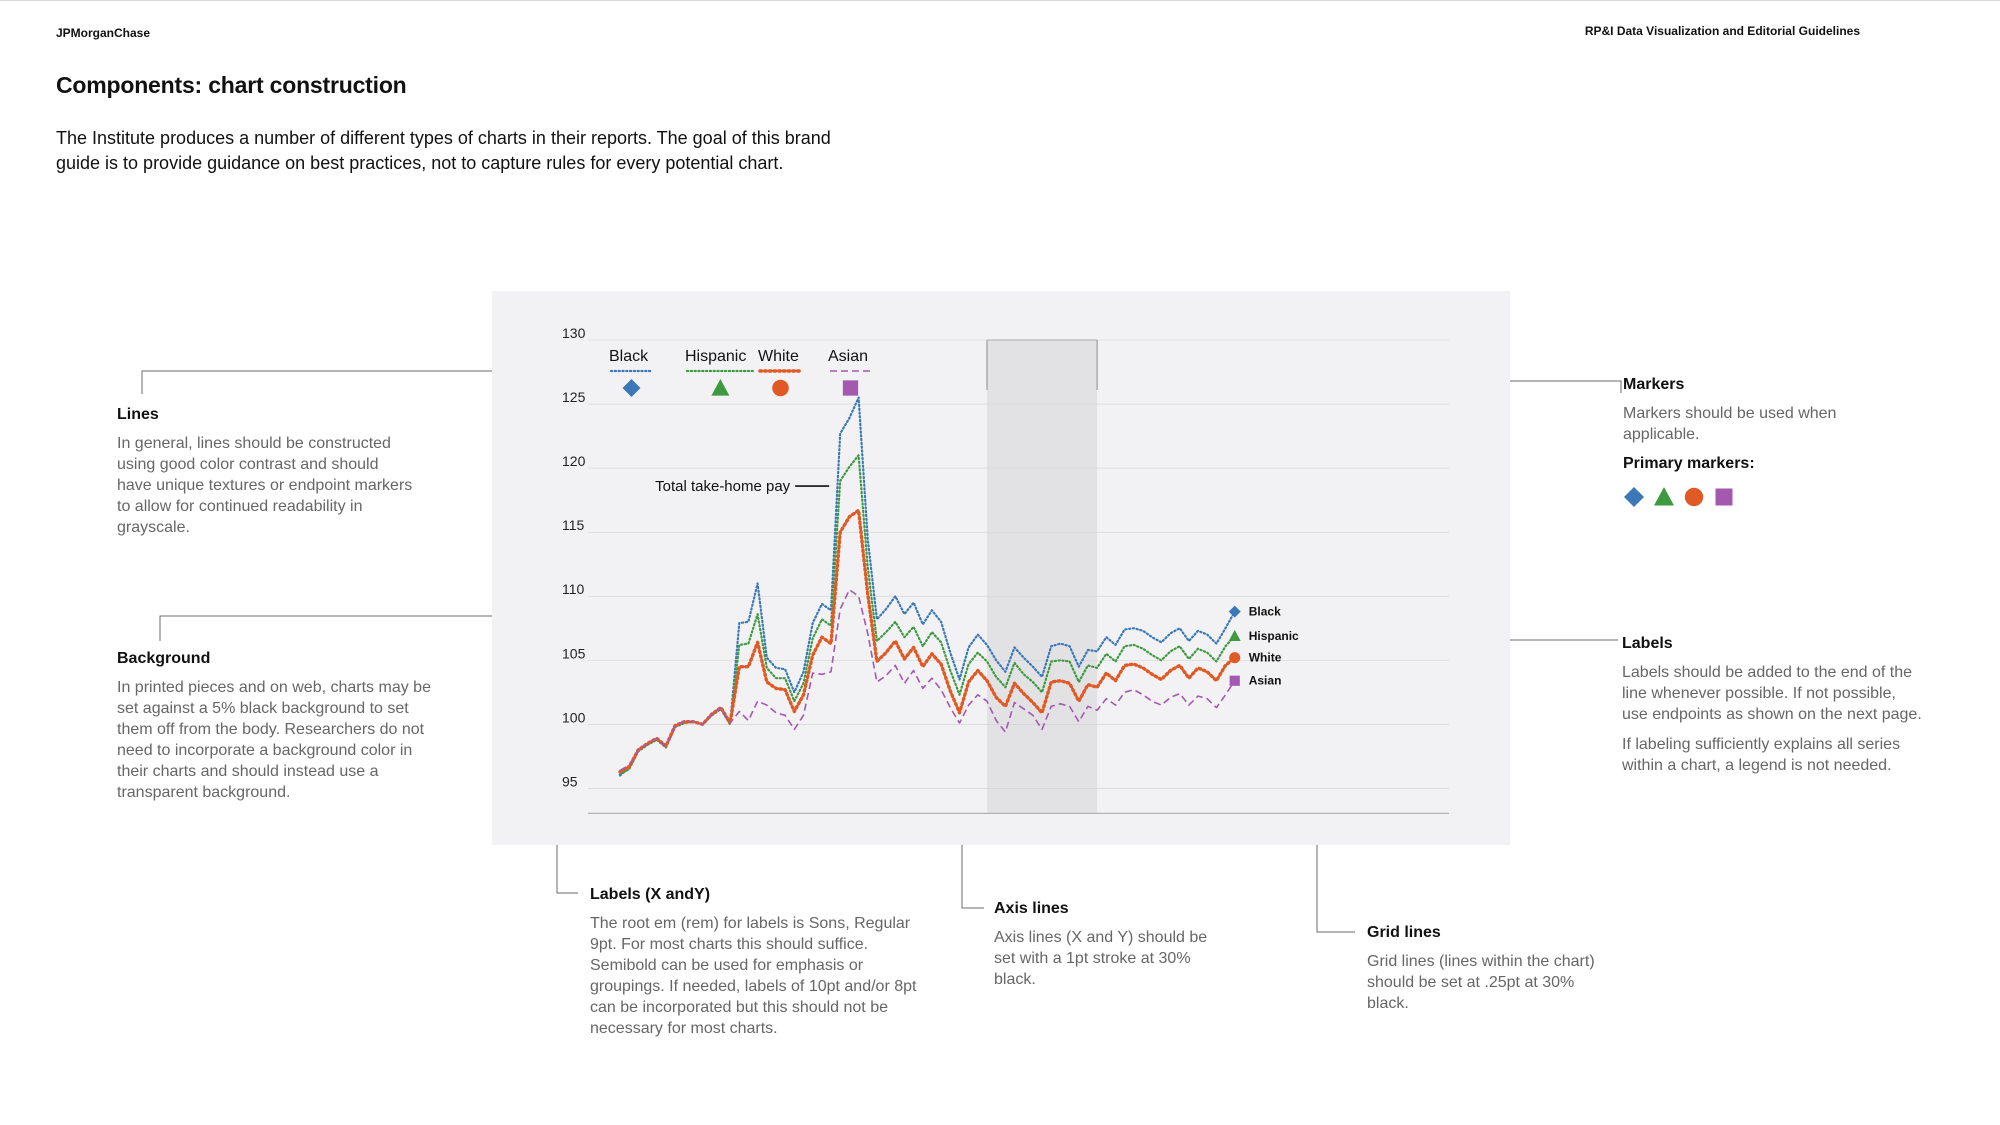 The height and width of the screenshot is (1125, 2000). I want to click on y-tick-label: 120, so click(574, 461).